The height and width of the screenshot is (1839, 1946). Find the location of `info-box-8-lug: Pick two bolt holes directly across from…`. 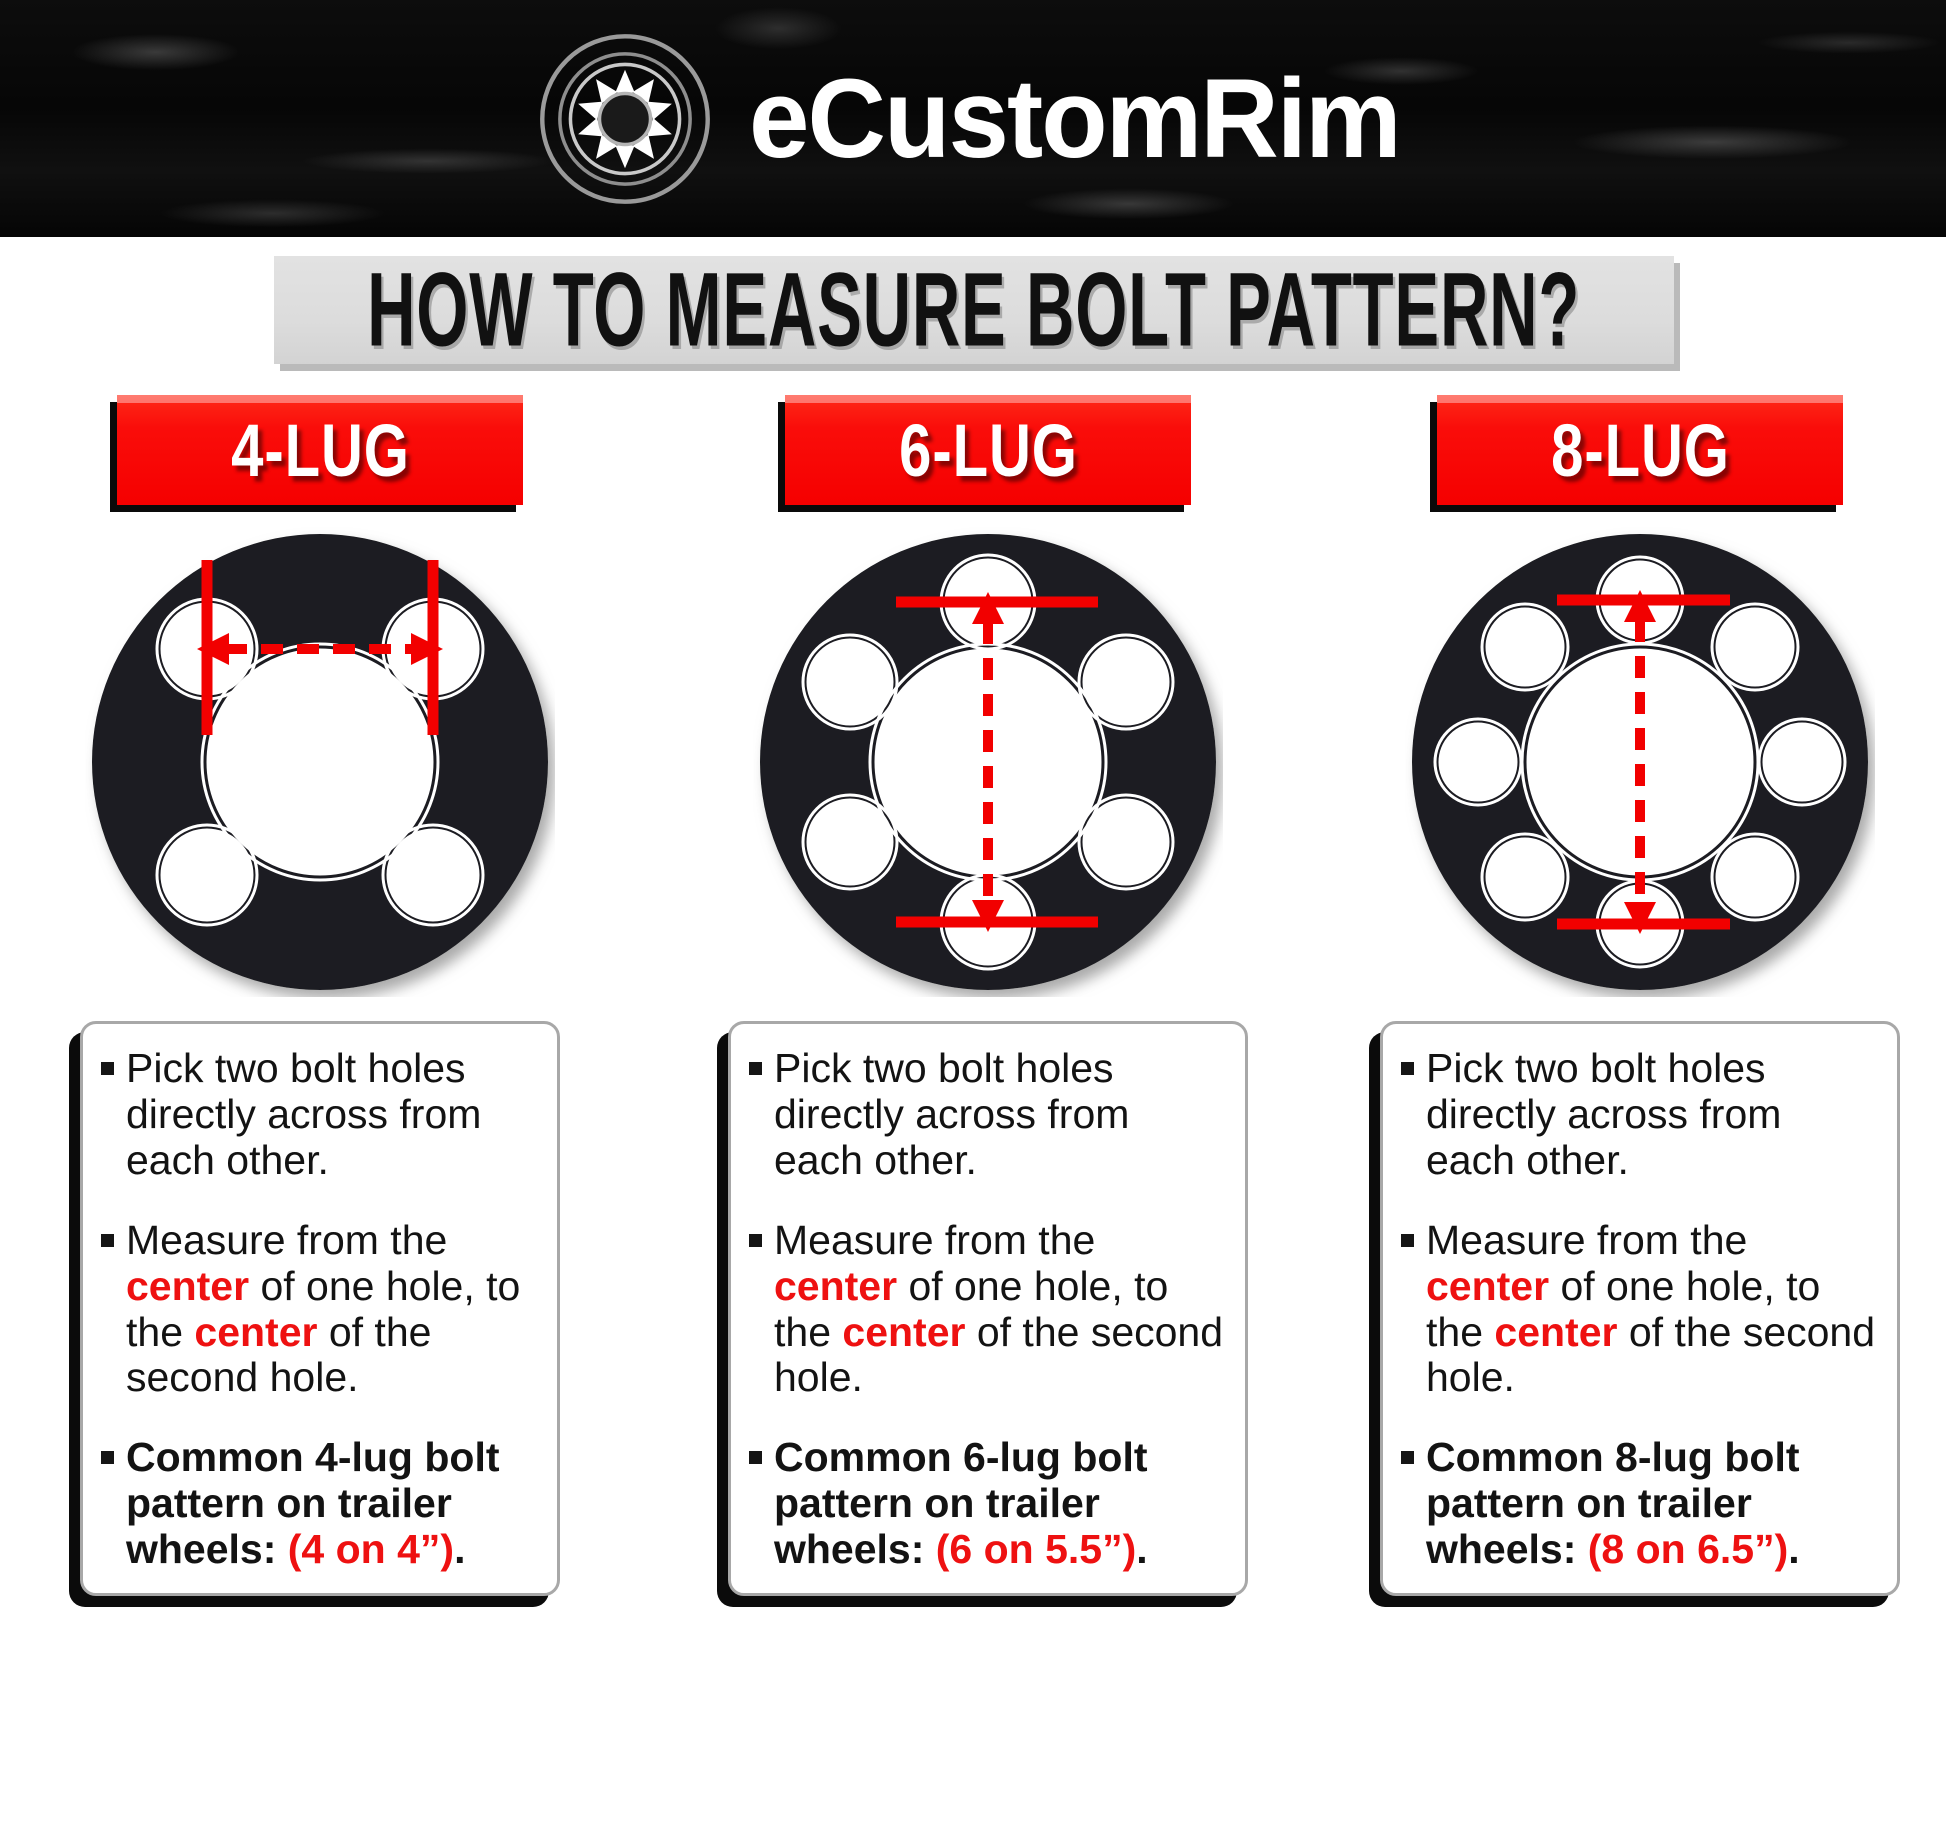

info-box-8-lug: Pick two bolt holes directly across from… is located at coordinates (1640, 1309).